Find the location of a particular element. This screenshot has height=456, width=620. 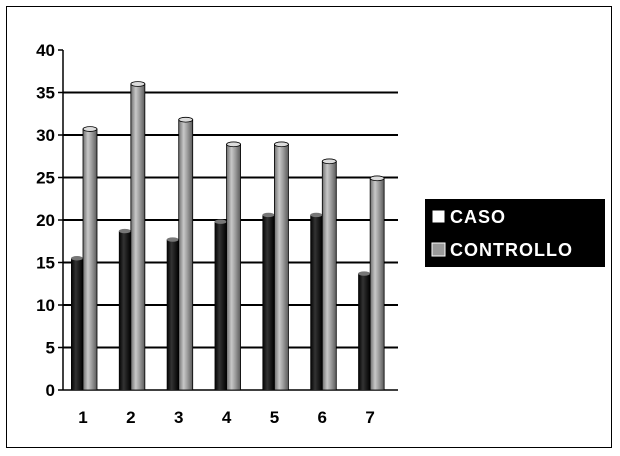

x-tick-label: 2 is located at coordinates (130, 417).